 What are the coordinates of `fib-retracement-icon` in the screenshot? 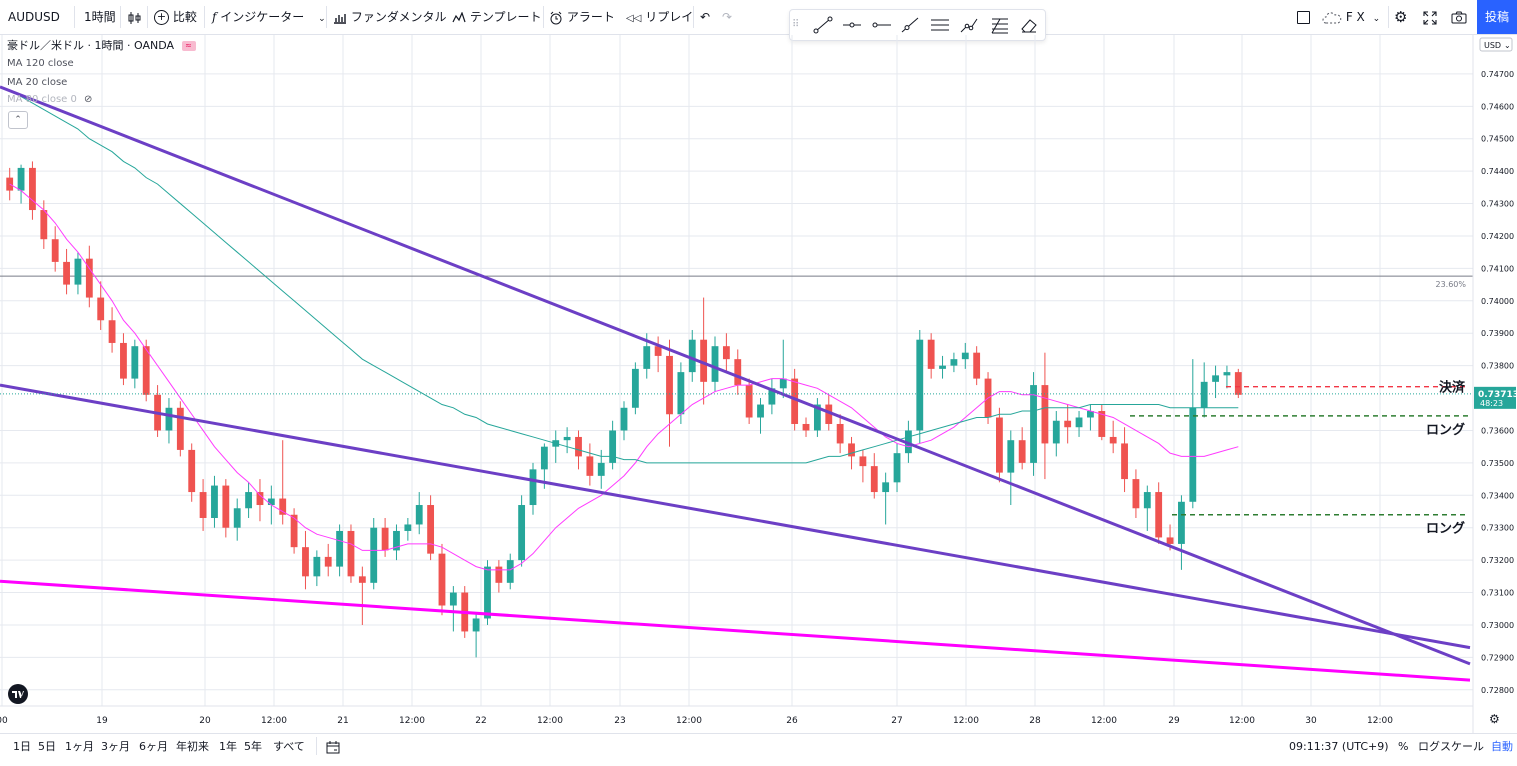 It's located at (999, 25).